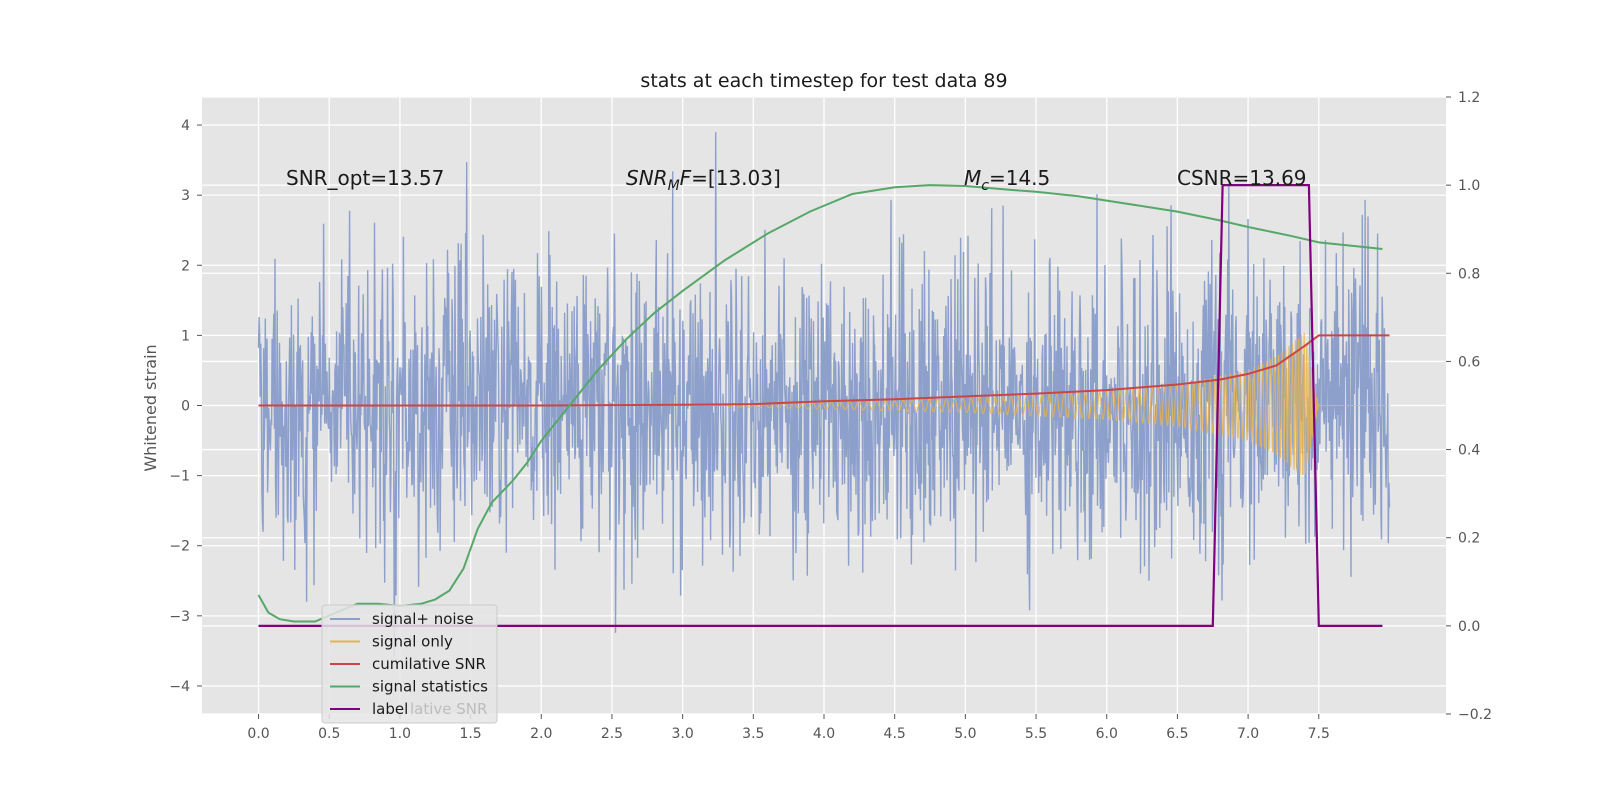  What do you see at coordinates (1475, 715) in the screenshot?
I see `y2-tick-label: −0.2` at bounding box center [1475, 715].